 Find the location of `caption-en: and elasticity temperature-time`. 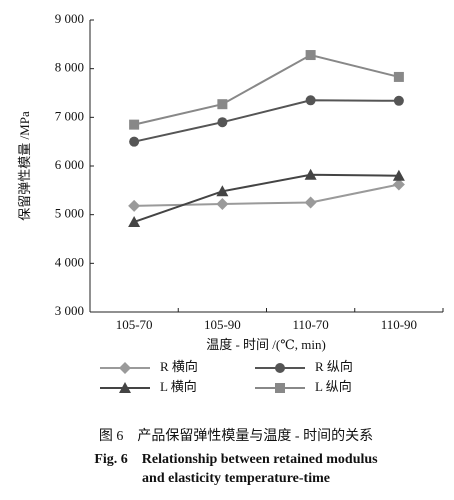

caption-en: and elasticity temperature-time is located at coordinates (236, 478).